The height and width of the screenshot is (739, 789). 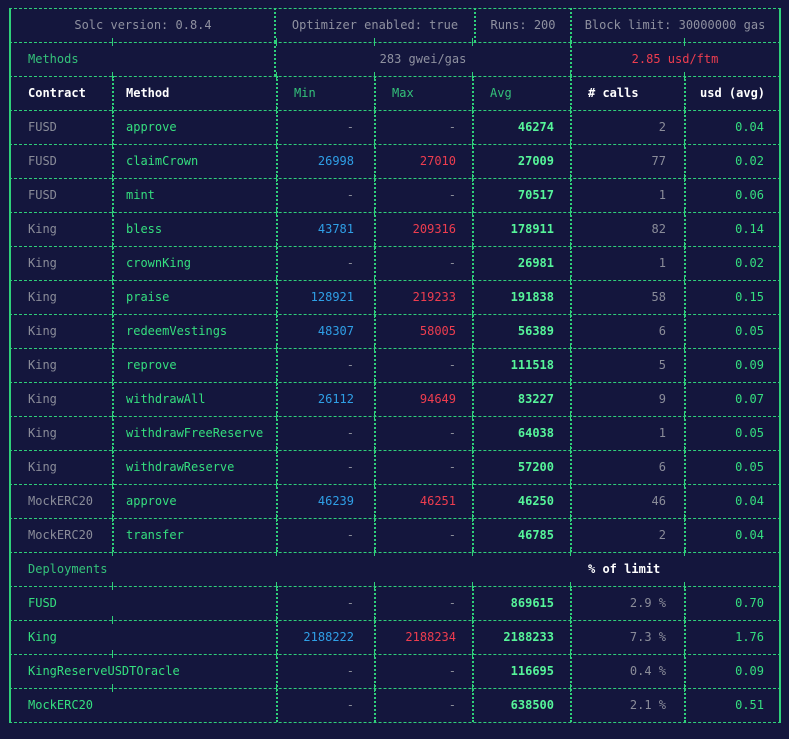 What do you see at coordinates (195, 433) in the screenshot?
I see `method-name: withdrawFreeReserve` at bounding box center [195, 433].